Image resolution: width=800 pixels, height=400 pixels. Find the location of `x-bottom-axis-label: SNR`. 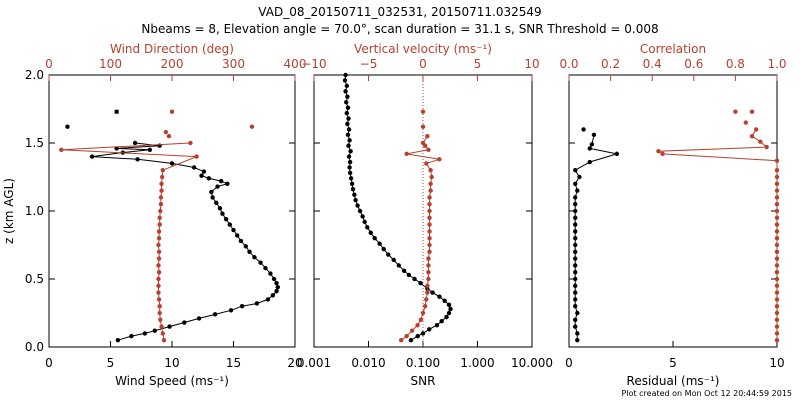

x-bottom-axis-label: SNR is located at coordinates (423, 381).